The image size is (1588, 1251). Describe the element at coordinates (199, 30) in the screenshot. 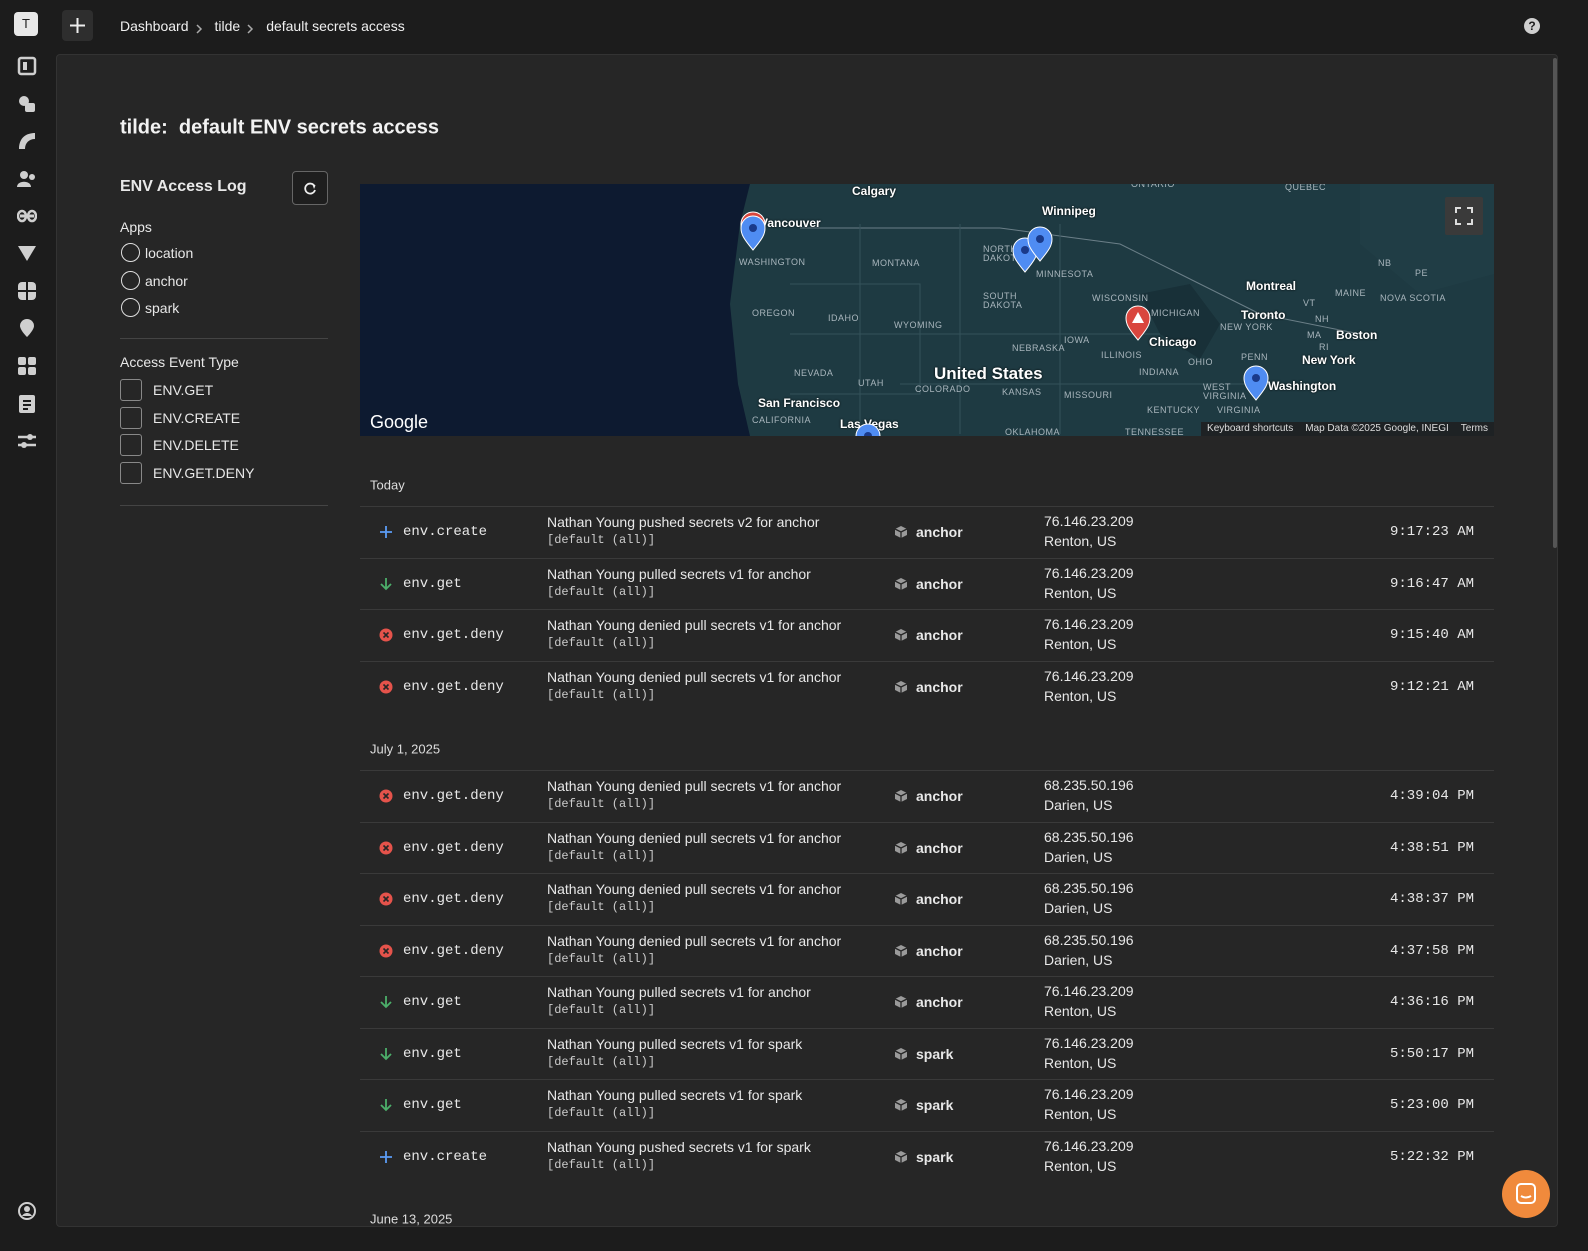

I see `breadcrumb-separator` at that location.